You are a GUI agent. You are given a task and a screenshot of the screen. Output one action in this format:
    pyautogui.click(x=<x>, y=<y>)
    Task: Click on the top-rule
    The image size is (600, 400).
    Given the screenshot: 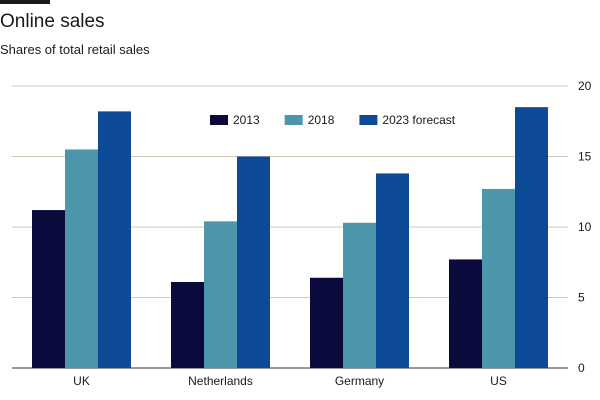 What is the action you would take?
    pyautogui.click(x=25, y=2)
    